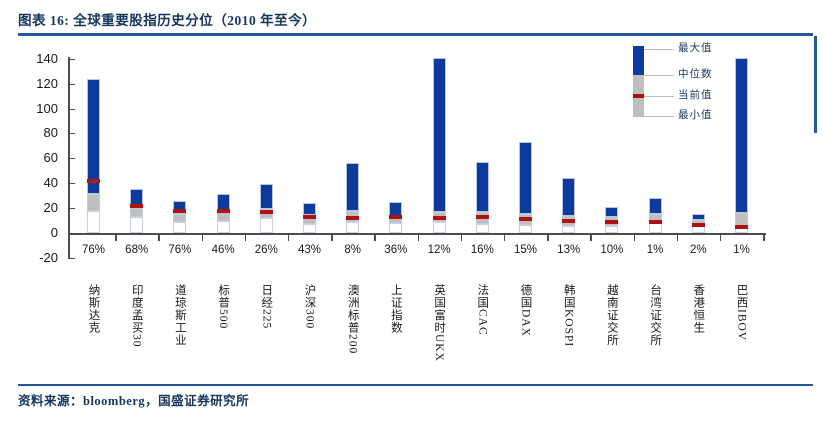 Image resolution: width=823 pixels, height=421 pixels. I want to click on category-label: 法国CAC, so click(482, 310).